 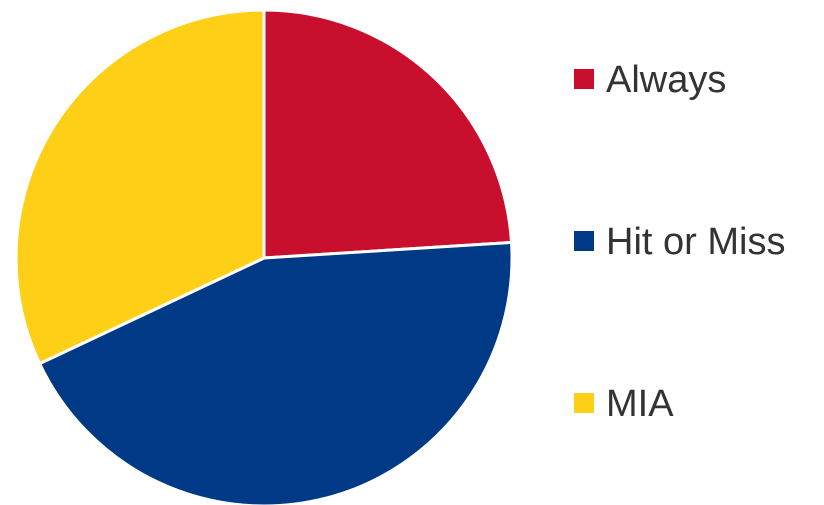 I want to click on legend-swatch-always, so click(x=584, y=79).